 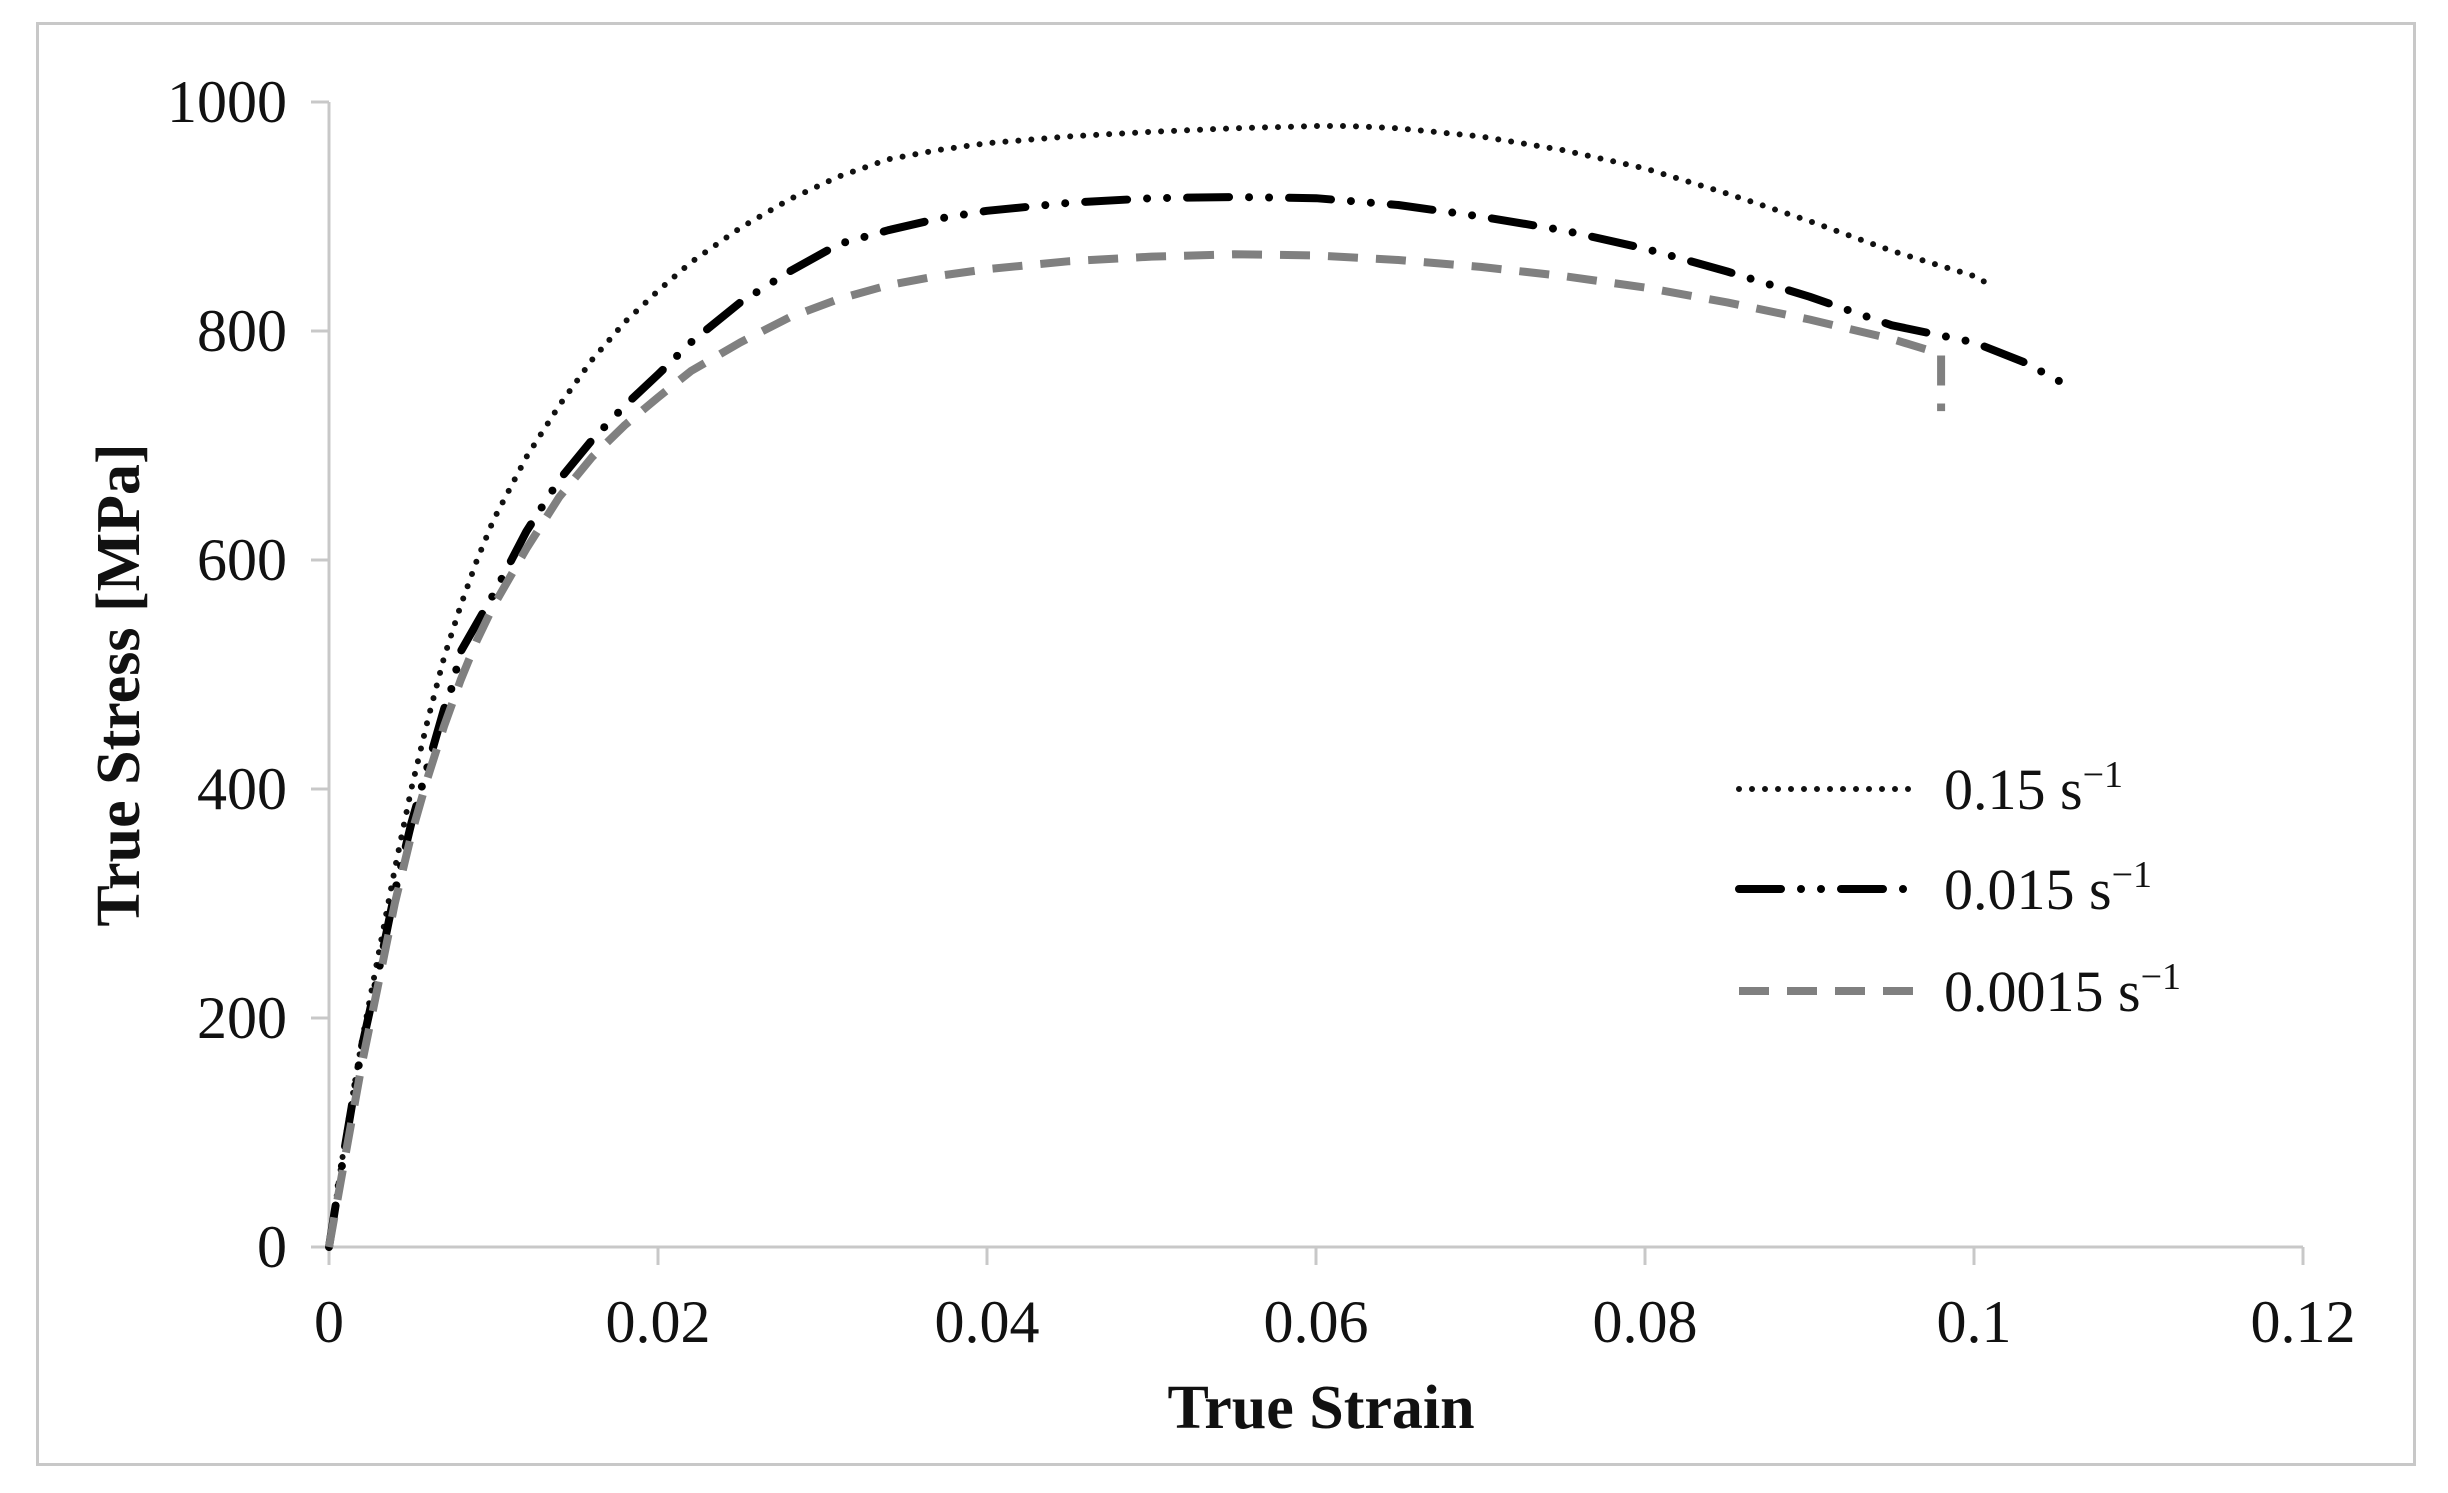 I want to click on y-tick-label: 800, so click(x=242, y=331).